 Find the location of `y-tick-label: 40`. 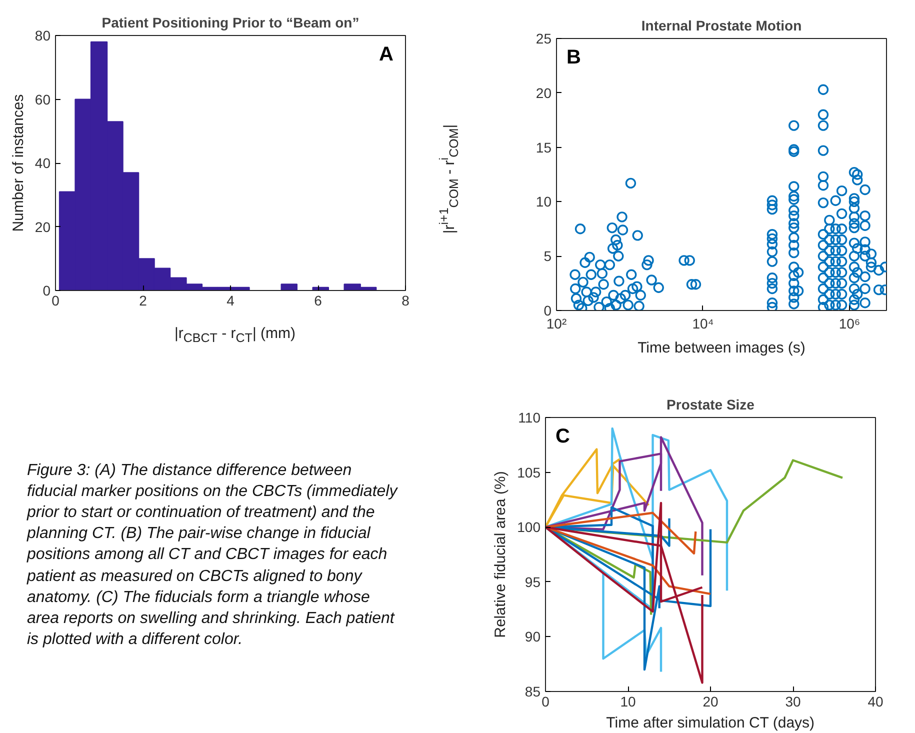

y-tick-label: 40 is located at coordinates (42, 163).